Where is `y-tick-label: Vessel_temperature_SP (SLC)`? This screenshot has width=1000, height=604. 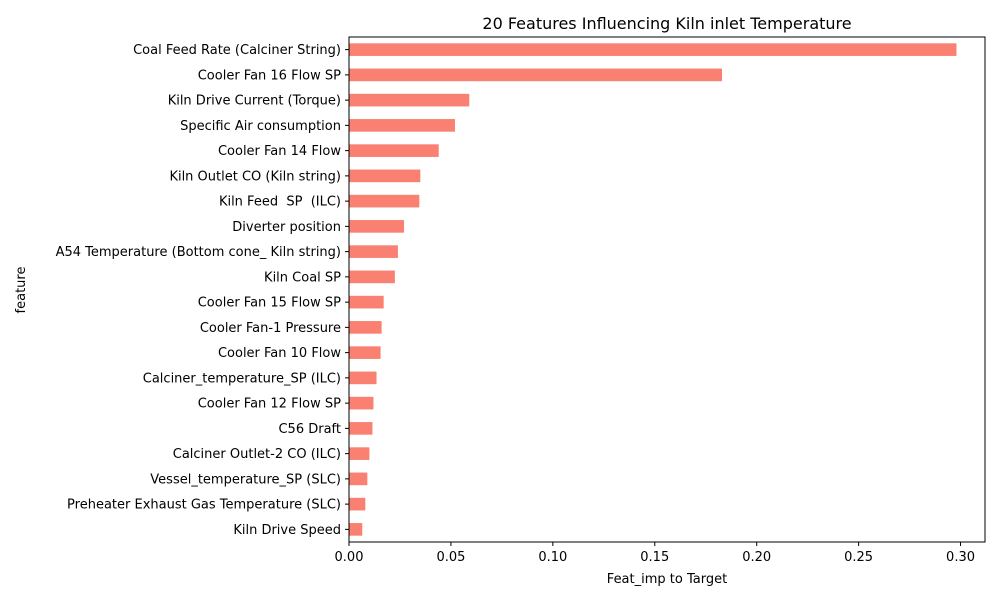 y-tick-label: Vessel_temperature_SP (SLC) is located at coordinates (245, 479).